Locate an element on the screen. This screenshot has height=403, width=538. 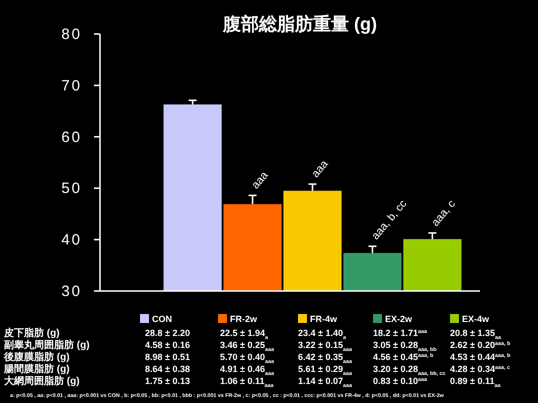
text: 後腹膜脂肪 (g) is located at coordinates (36, 357).